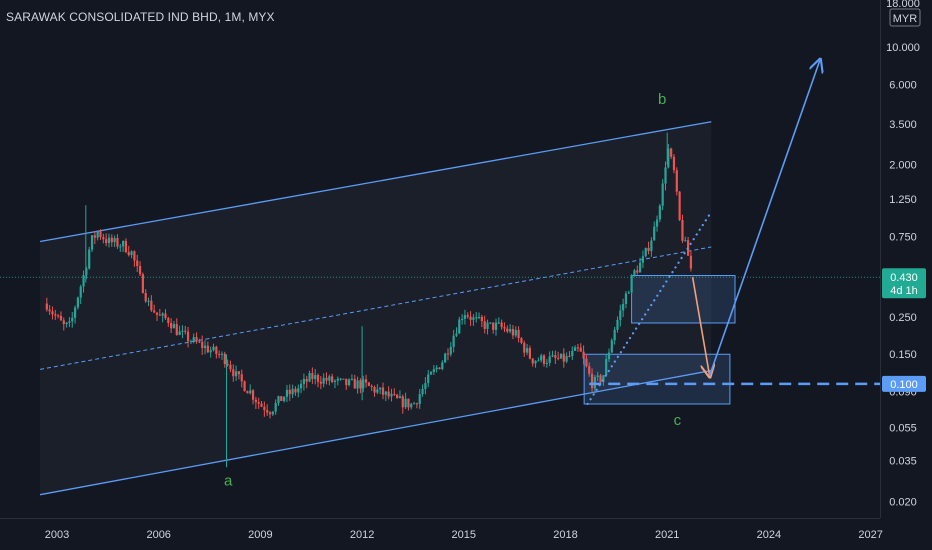  I want to click on dotted-trendline, so click(649, 308).